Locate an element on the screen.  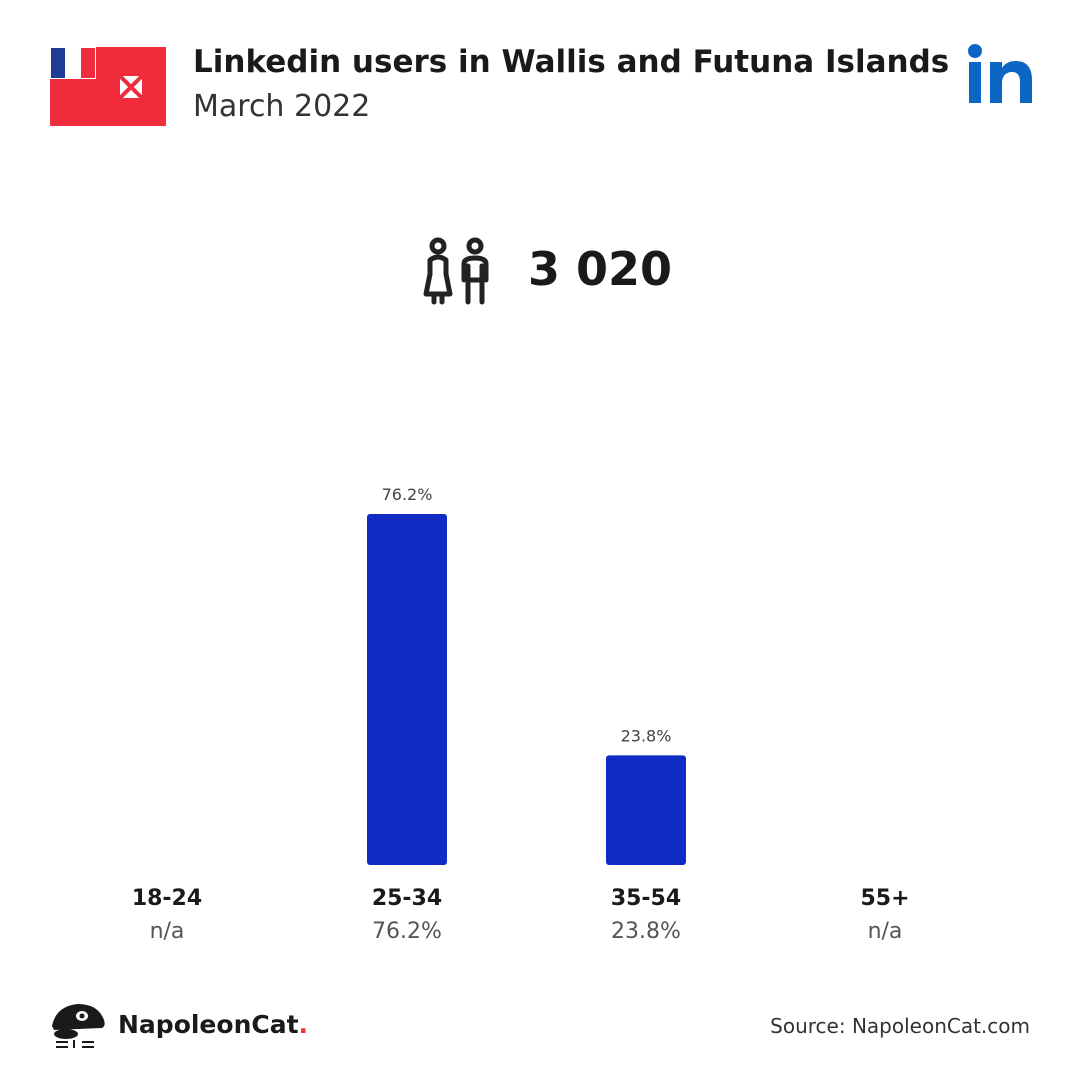
category-label-18-24: 18-24 is located at coordinates (167, 898).